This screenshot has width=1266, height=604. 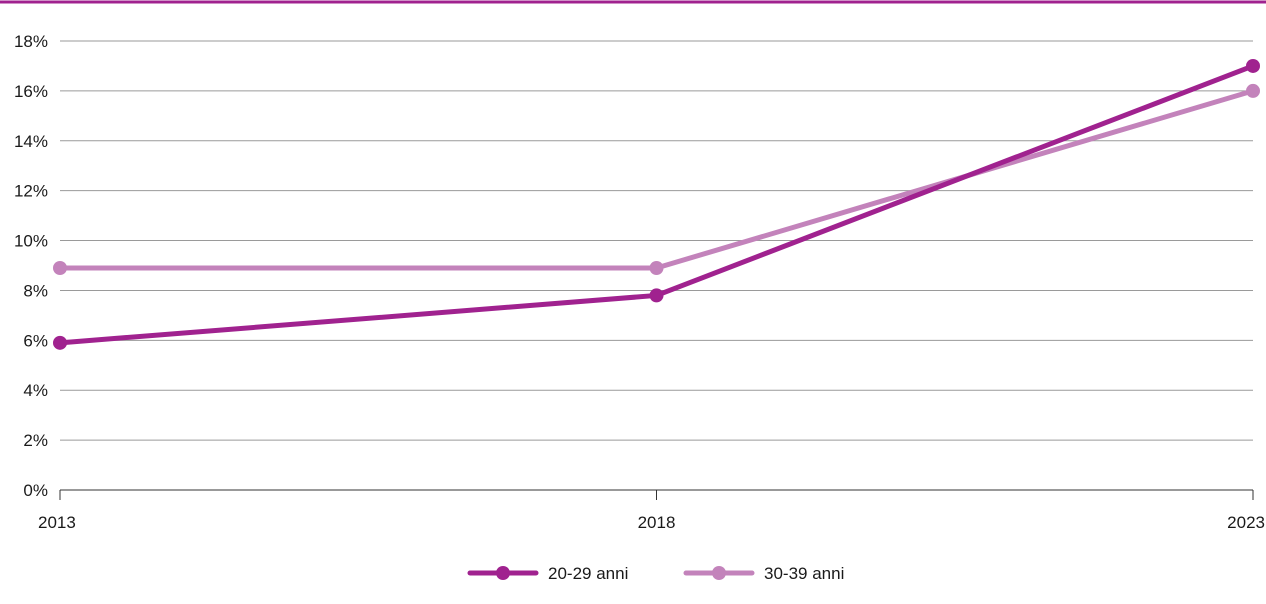 I want to click on y-tick-label: 6%, so click(x=35, y=340).